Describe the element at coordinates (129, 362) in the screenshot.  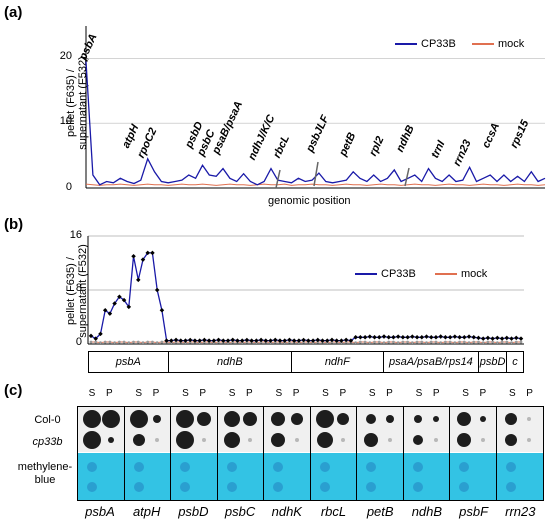
I see `segment-psbA: psbA` at that location.